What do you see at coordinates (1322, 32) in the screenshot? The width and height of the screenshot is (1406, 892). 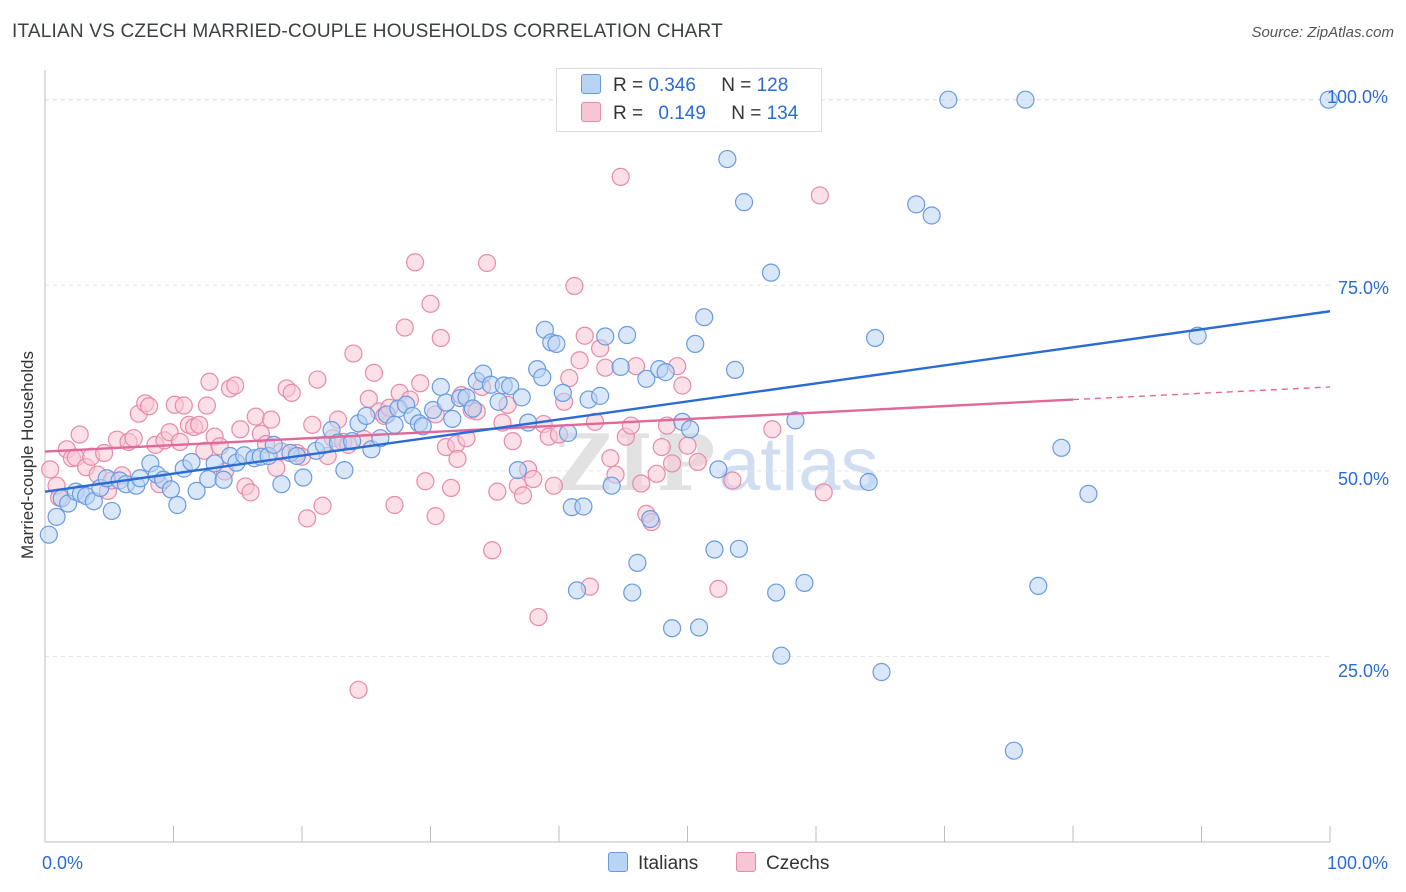 I see `source-credit: Source: ZipAtlas.com` at bounding box center [1322, 32].